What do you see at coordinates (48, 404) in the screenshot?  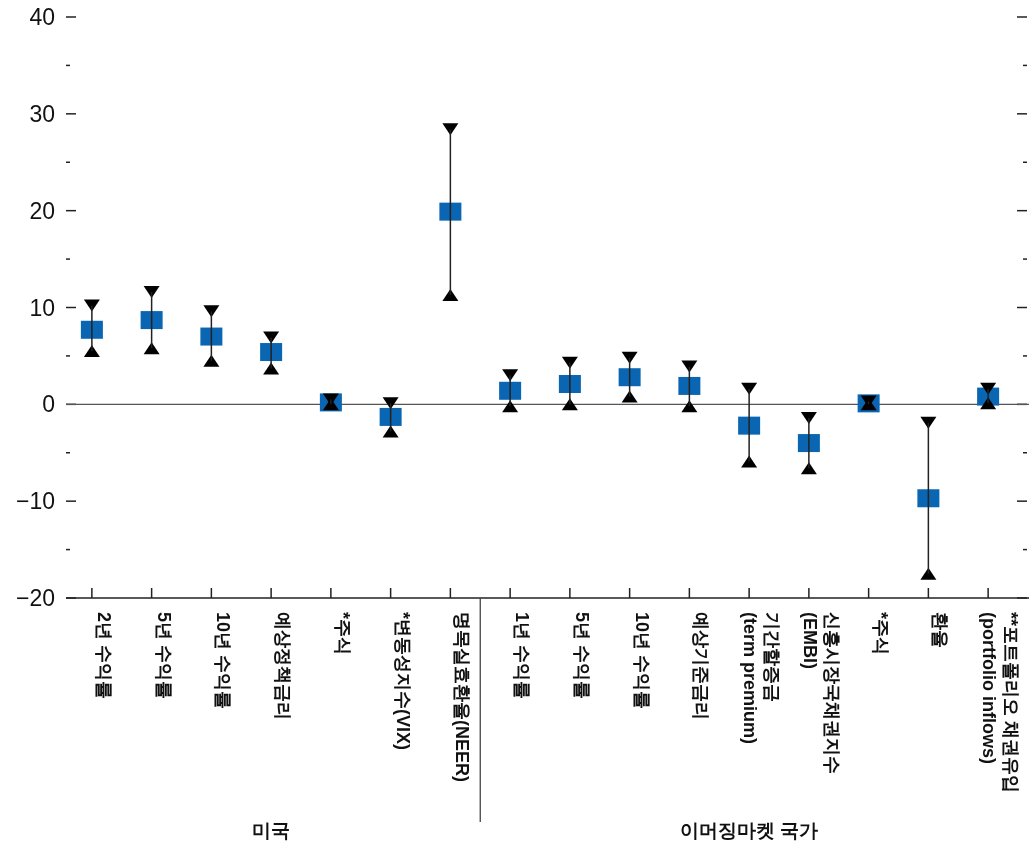 I see `y-tick-label: 0` at bounding box center [48, 404].